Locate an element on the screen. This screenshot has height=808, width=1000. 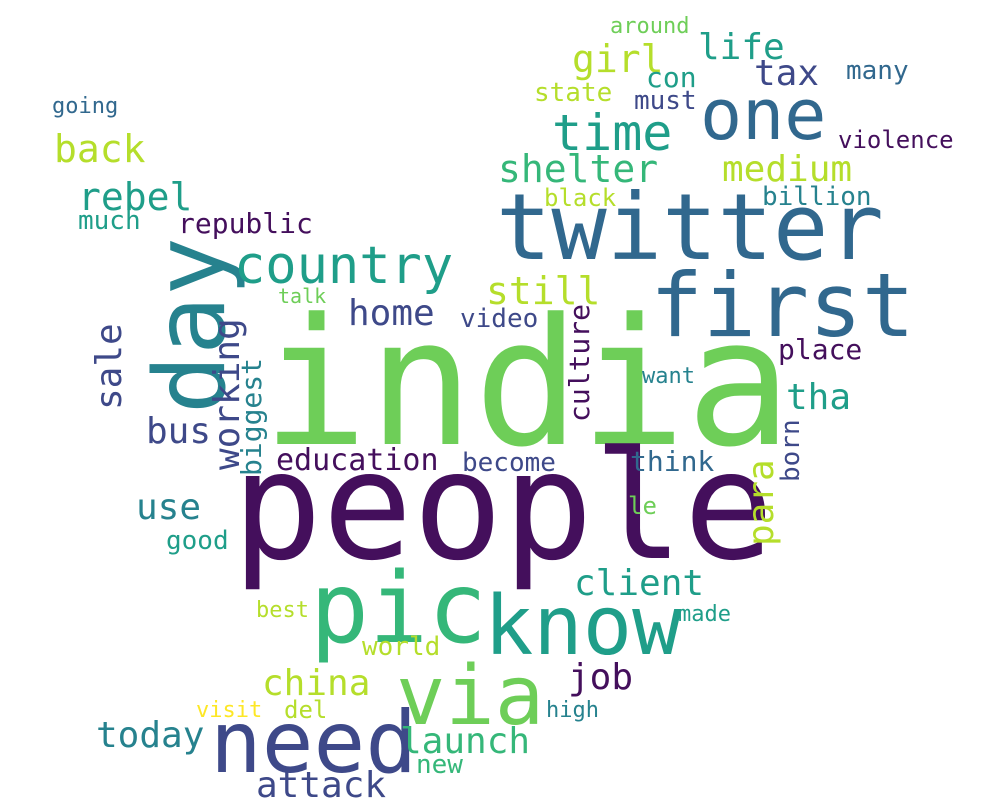
word-visit: visit is located at coordinates (229, 710).